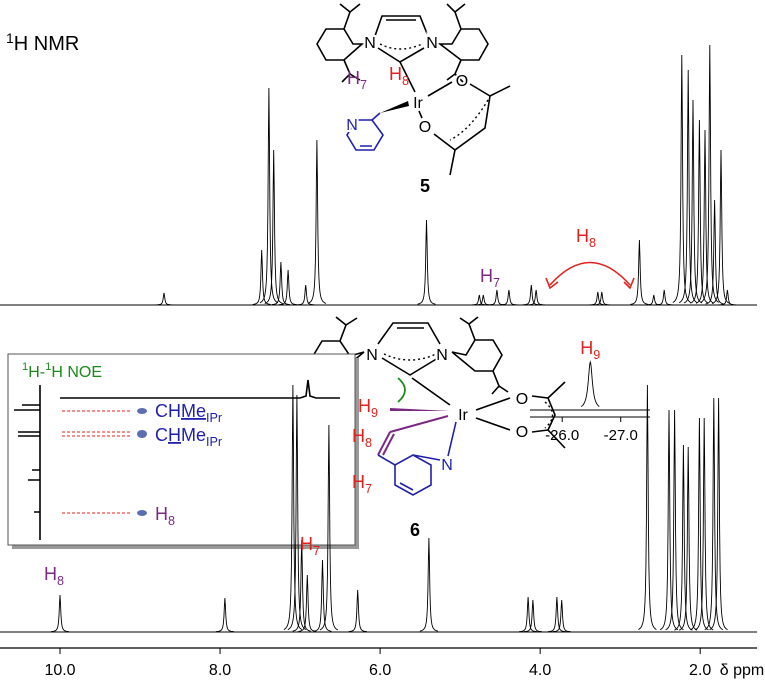 The width and height of the screenshot is (765, 687). I want to click on wedge, so click(394, 107).